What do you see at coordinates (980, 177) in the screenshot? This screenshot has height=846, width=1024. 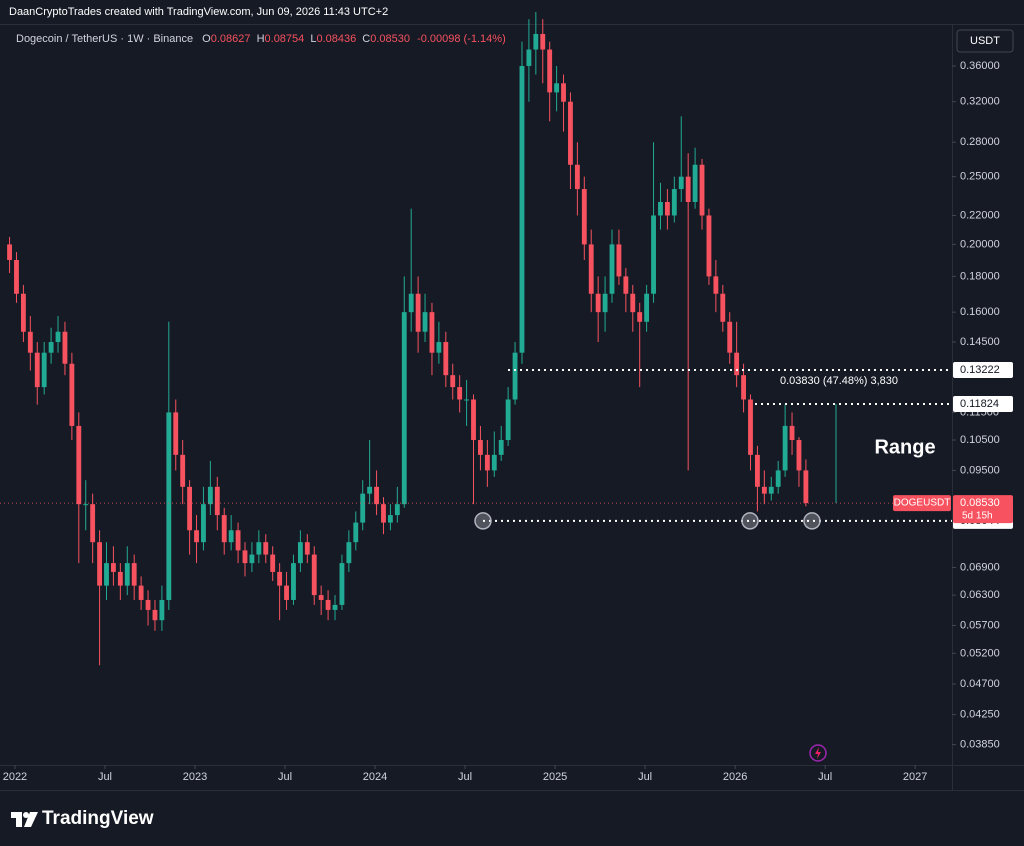 I see `y-tick-label: 0.25000` at bounding box center [980, 177].